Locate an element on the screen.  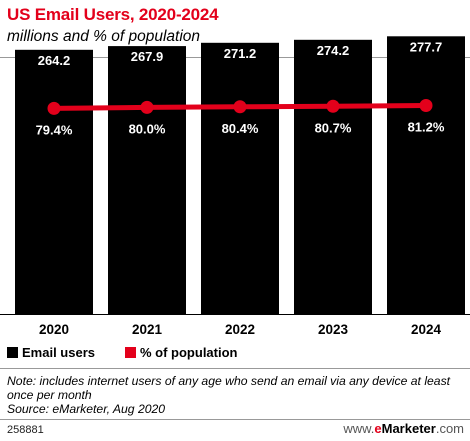
site-prefix: www. is located at coordinates (359, 428).